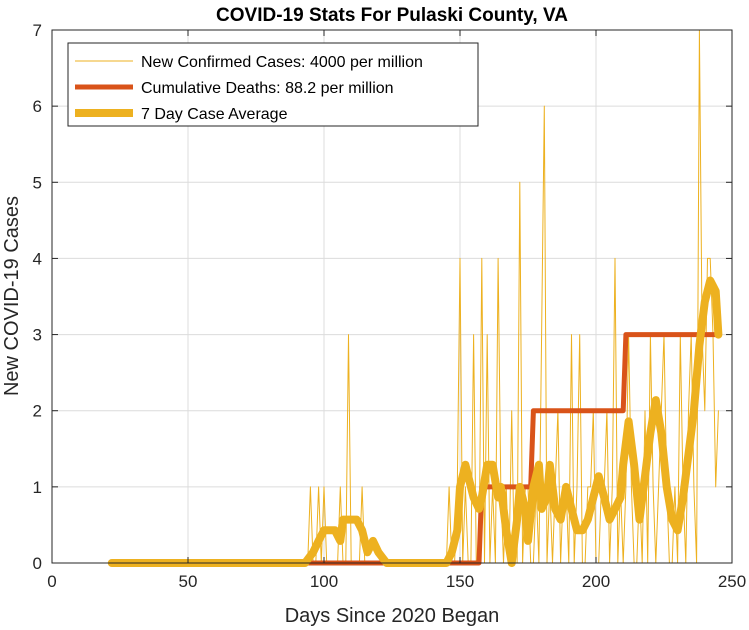 The width and height of the screenshot is (749, 630). What do you see at coordinates (37, 411) in the screenshot?
I see `y-tick-label: 2` at bounding box center [37, 411].